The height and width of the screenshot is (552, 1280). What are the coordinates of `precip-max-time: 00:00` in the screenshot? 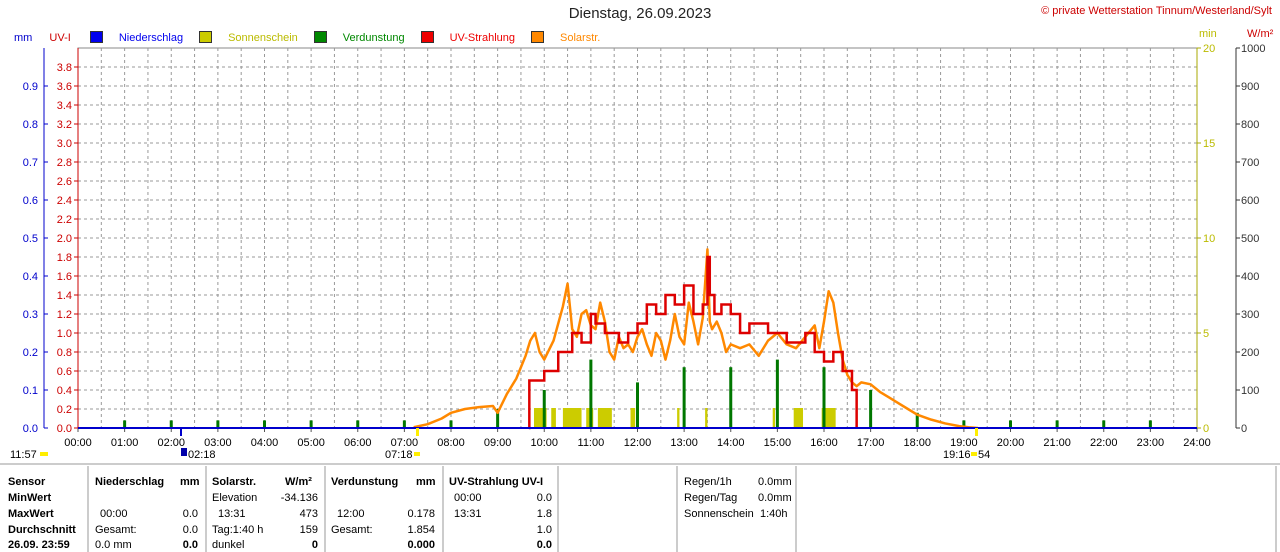 It's located at (114, 514).